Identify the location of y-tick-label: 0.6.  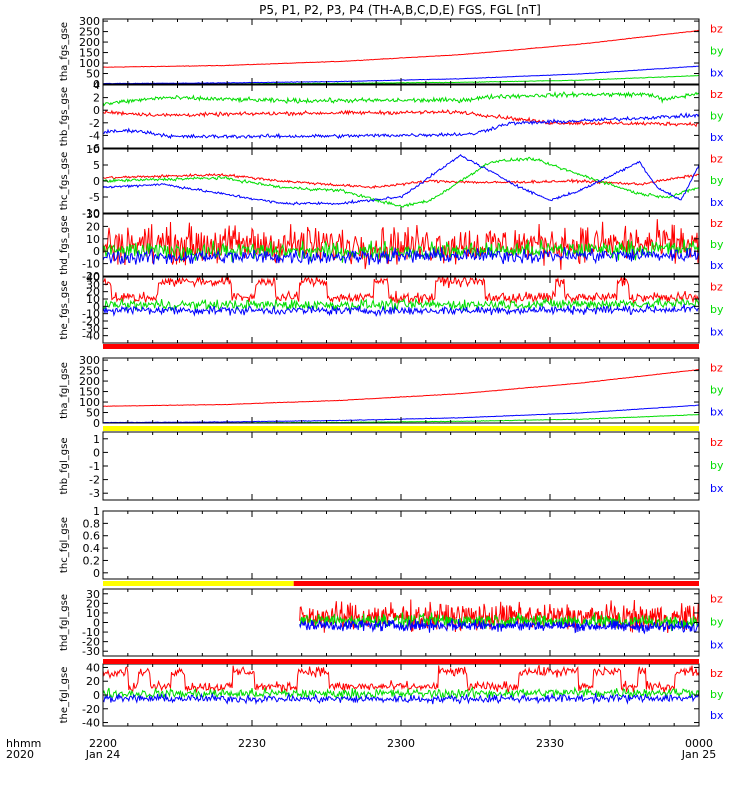
(92, 536).